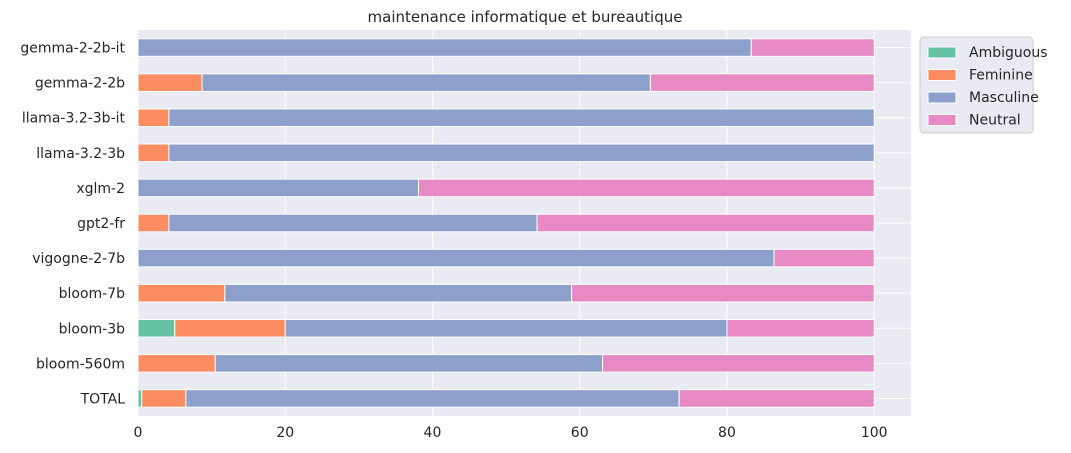  What do you see at coordinates (727, 433) in the screenshot?
I see `x-tick-label: 80` at bounding box center [727, 433].